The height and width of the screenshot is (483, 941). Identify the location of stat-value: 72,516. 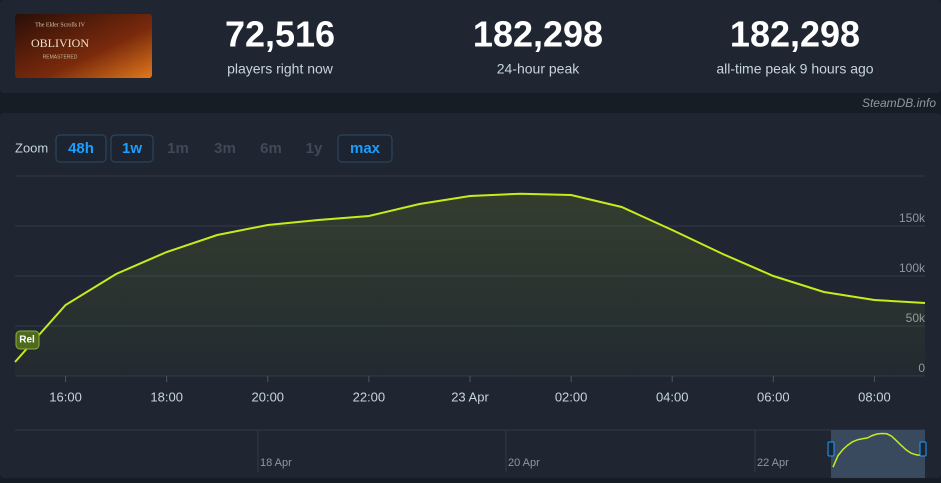
(280, 34).